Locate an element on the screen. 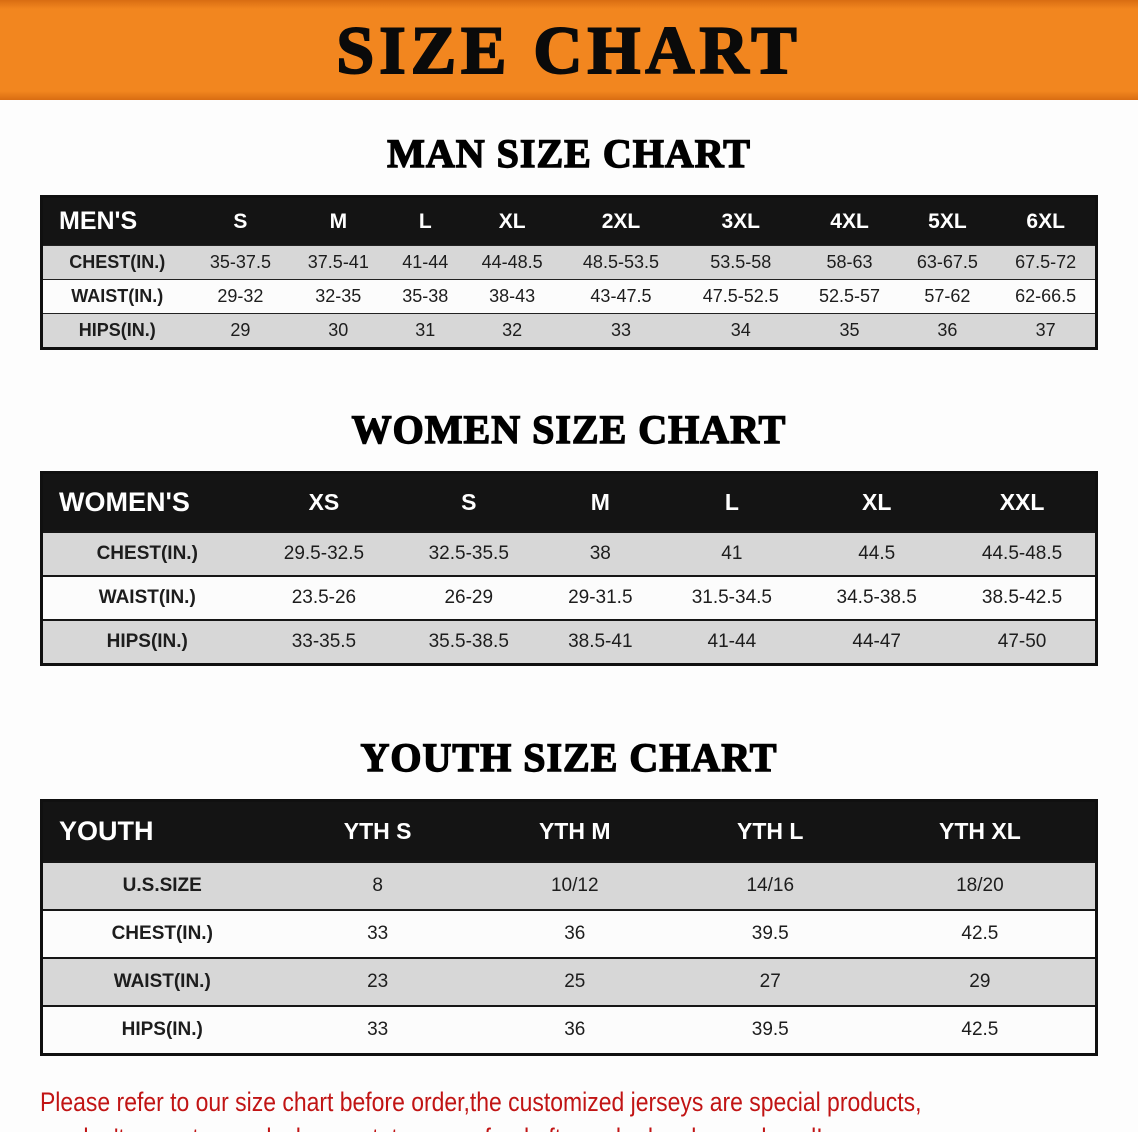 The image size is (1138, 1132). size-header-cell: 2XL is located at coordinates (621, 221).